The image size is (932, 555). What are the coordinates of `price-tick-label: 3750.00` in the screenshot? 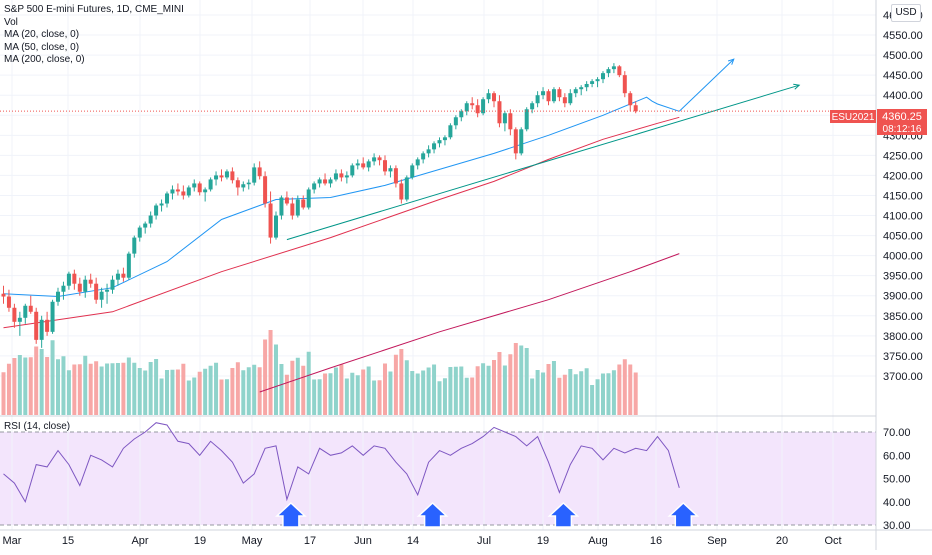 It's located at (903, 357).